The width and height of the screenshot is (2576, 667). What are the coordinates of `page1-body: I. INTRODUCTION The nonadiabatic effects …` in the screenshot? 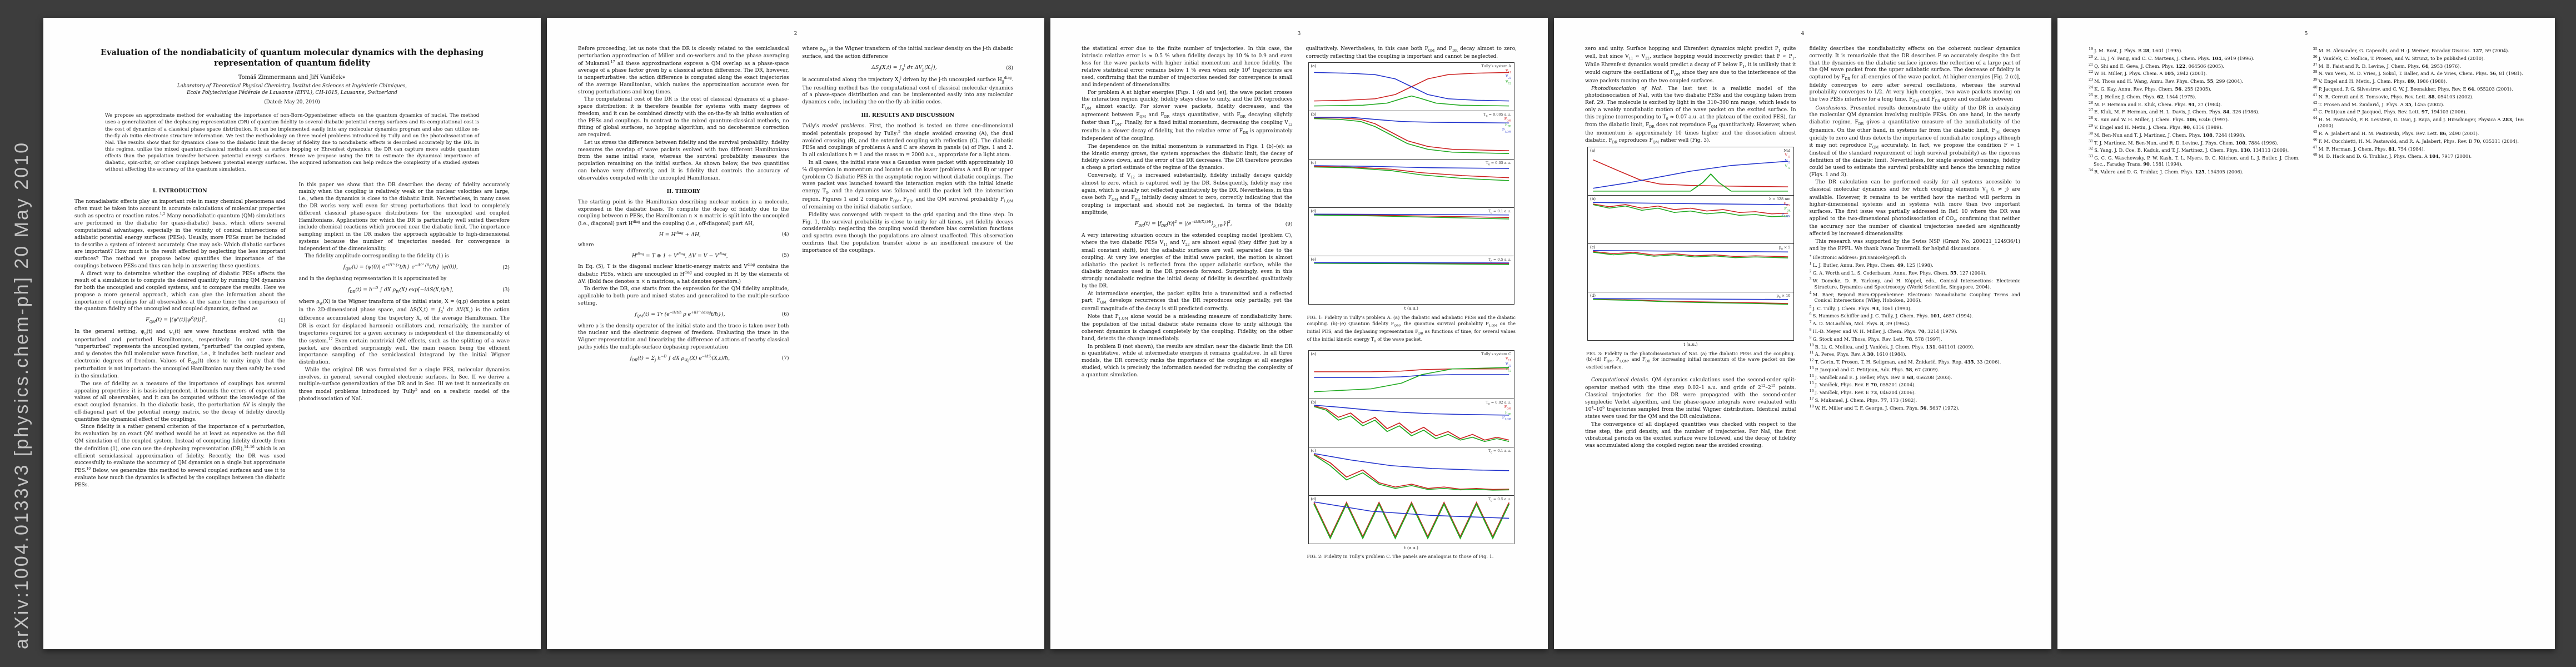 It's located at (292, 336).